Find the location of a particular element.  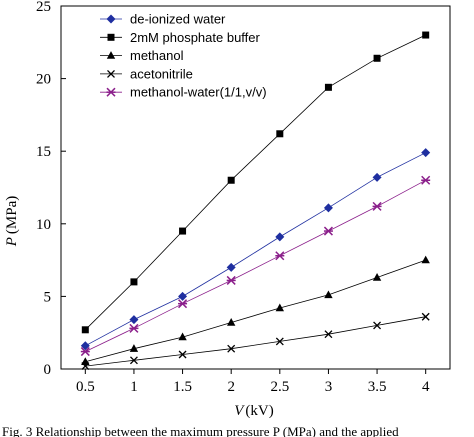

legend-marker-stroke is located at coordinates (111, 73).